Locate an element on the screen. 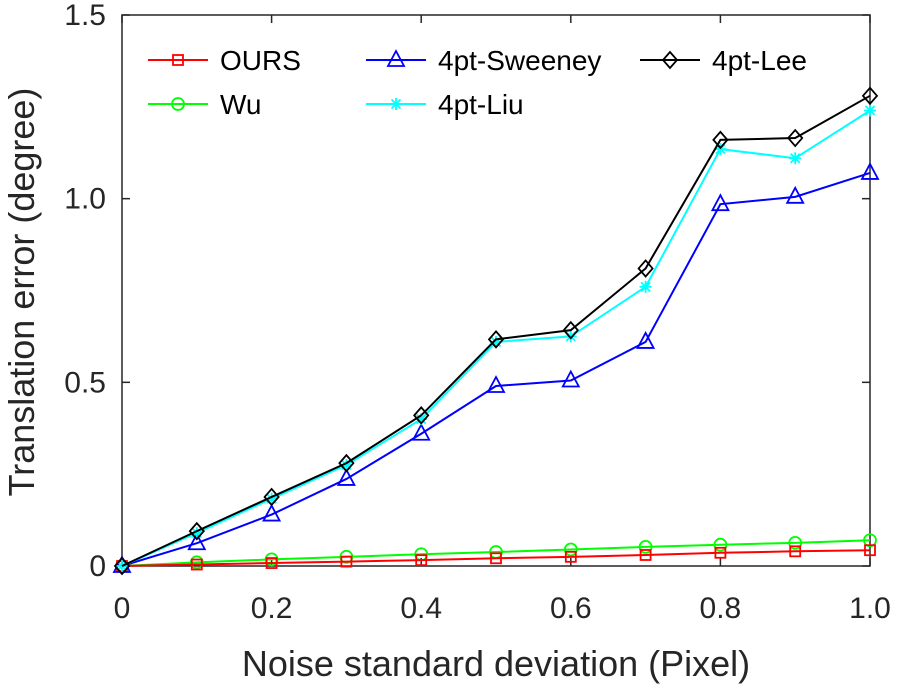 The height and width of the screenshot is (694, 897). x-tick-label: 0 is located at coordinates (122, 608).